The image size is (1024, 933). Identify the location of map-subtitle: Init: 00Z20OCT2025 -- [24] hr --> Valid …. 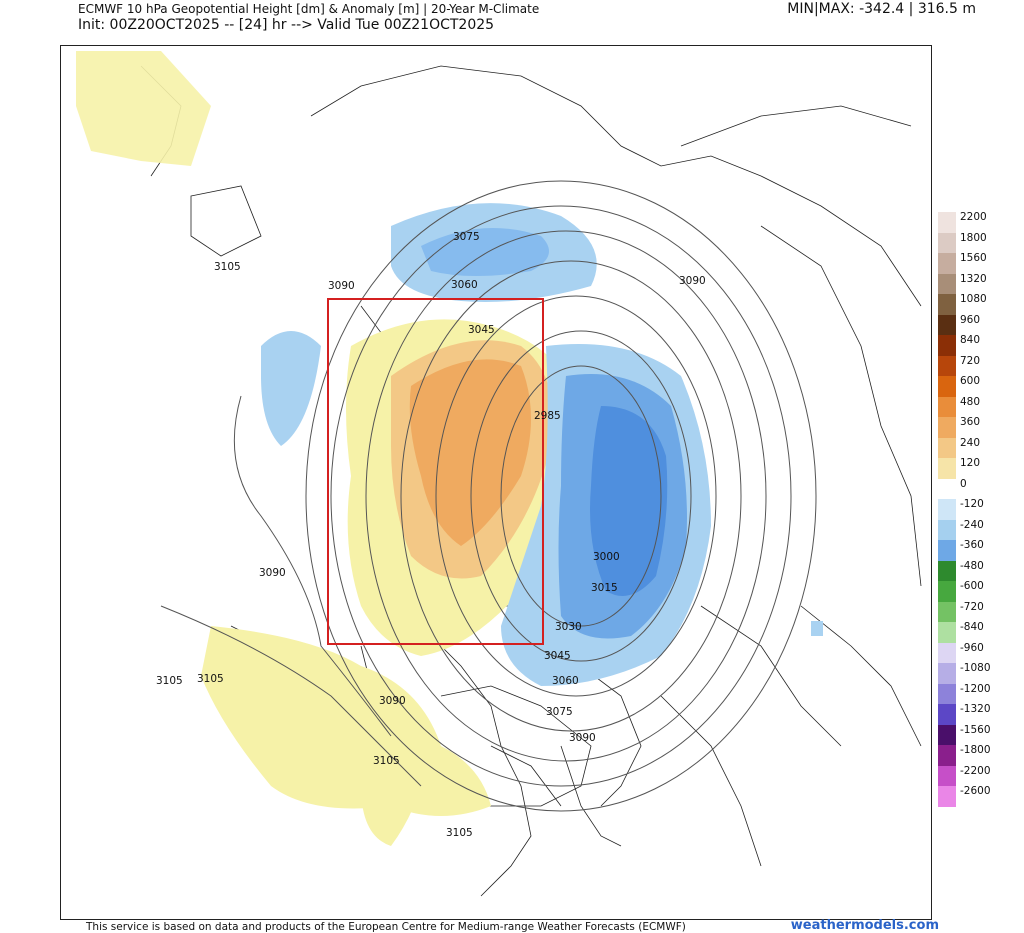
(286, 25).